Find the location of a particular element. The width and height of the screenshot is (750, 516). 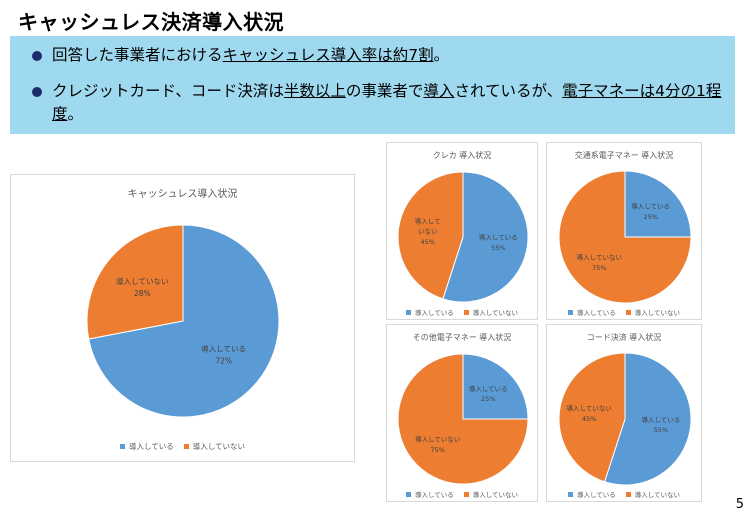

bullet-2-text-plain: の事業者で is located at coordinates (384, 91).